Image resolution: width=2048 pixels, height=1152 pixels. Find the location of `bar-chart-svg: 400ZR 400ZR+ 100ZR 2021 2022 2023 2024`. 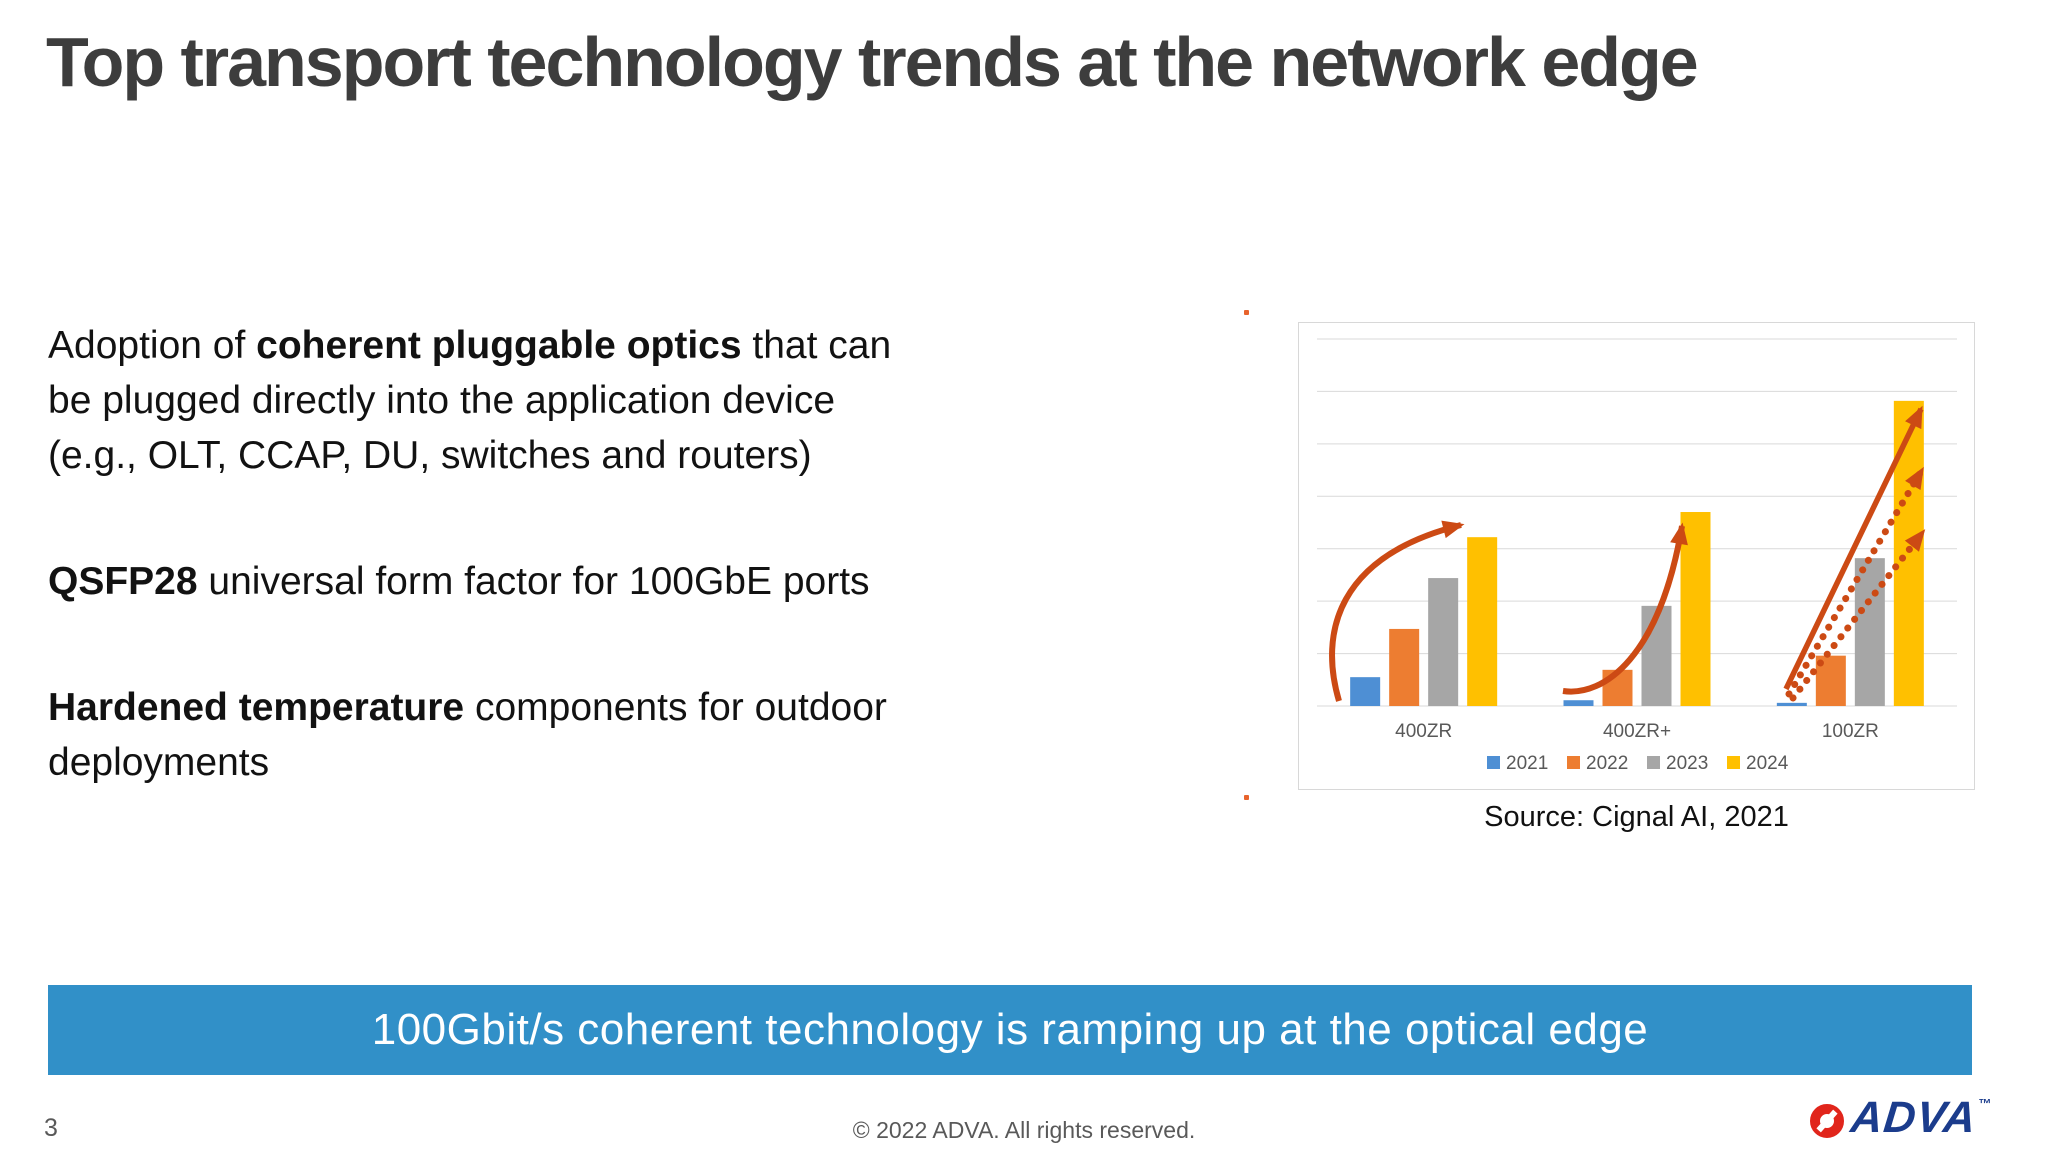

bar-chart-svg: 400ZR 400ZR+ 100ZR 2021 2022 2023 2024 is located at coordinates (1637, 556).